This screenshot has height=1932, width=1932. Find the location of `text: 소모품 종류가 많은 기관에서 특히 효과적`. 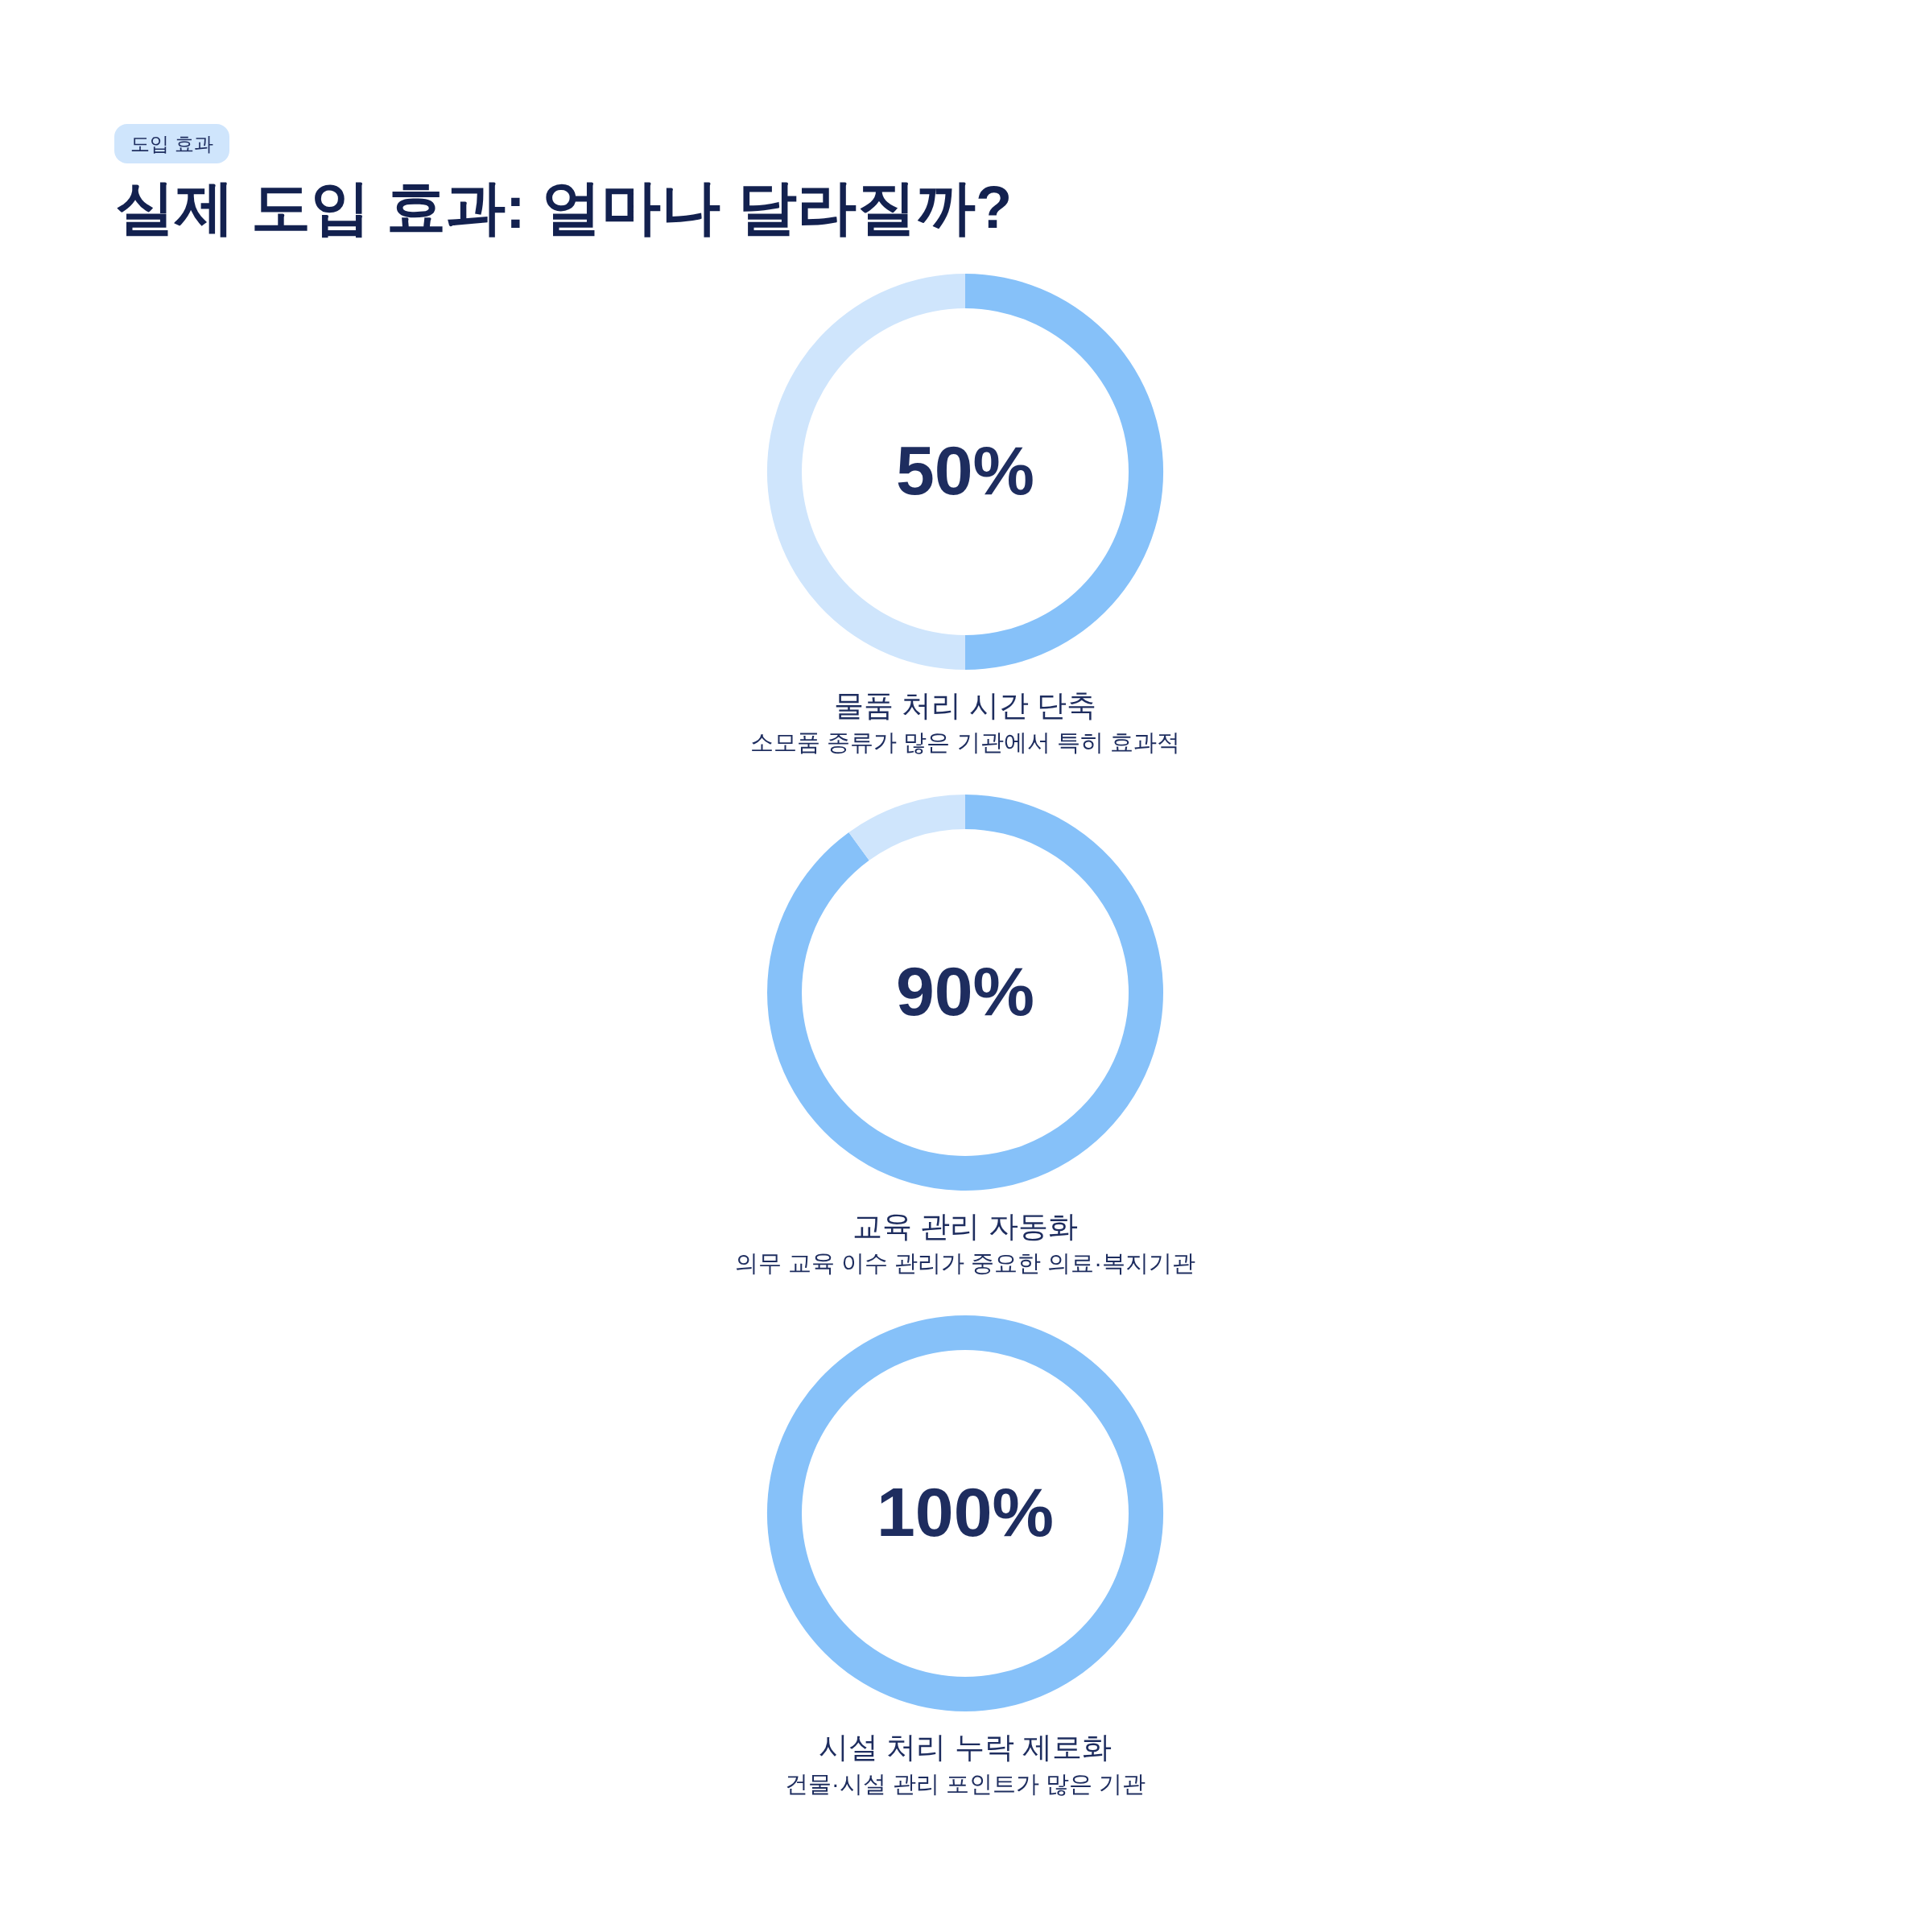

text: 소모품 종류가 많은 기관에서 특히 효과적 is located at coordinates (965, 742).